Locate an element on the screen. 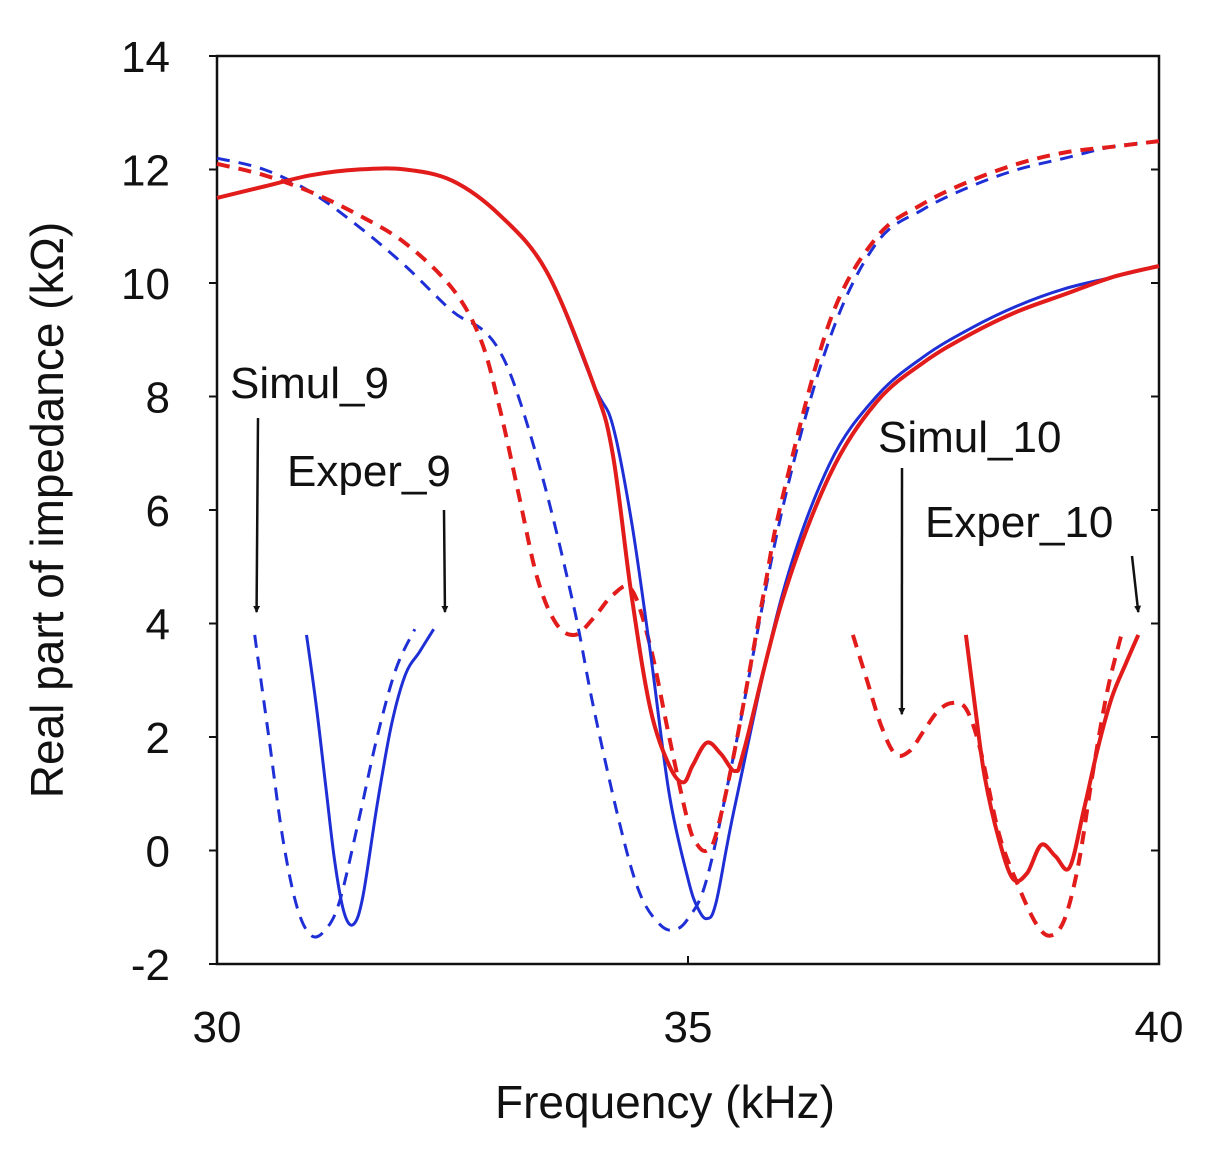  y-tick-label: 2 is located at coordinates (158, 738).